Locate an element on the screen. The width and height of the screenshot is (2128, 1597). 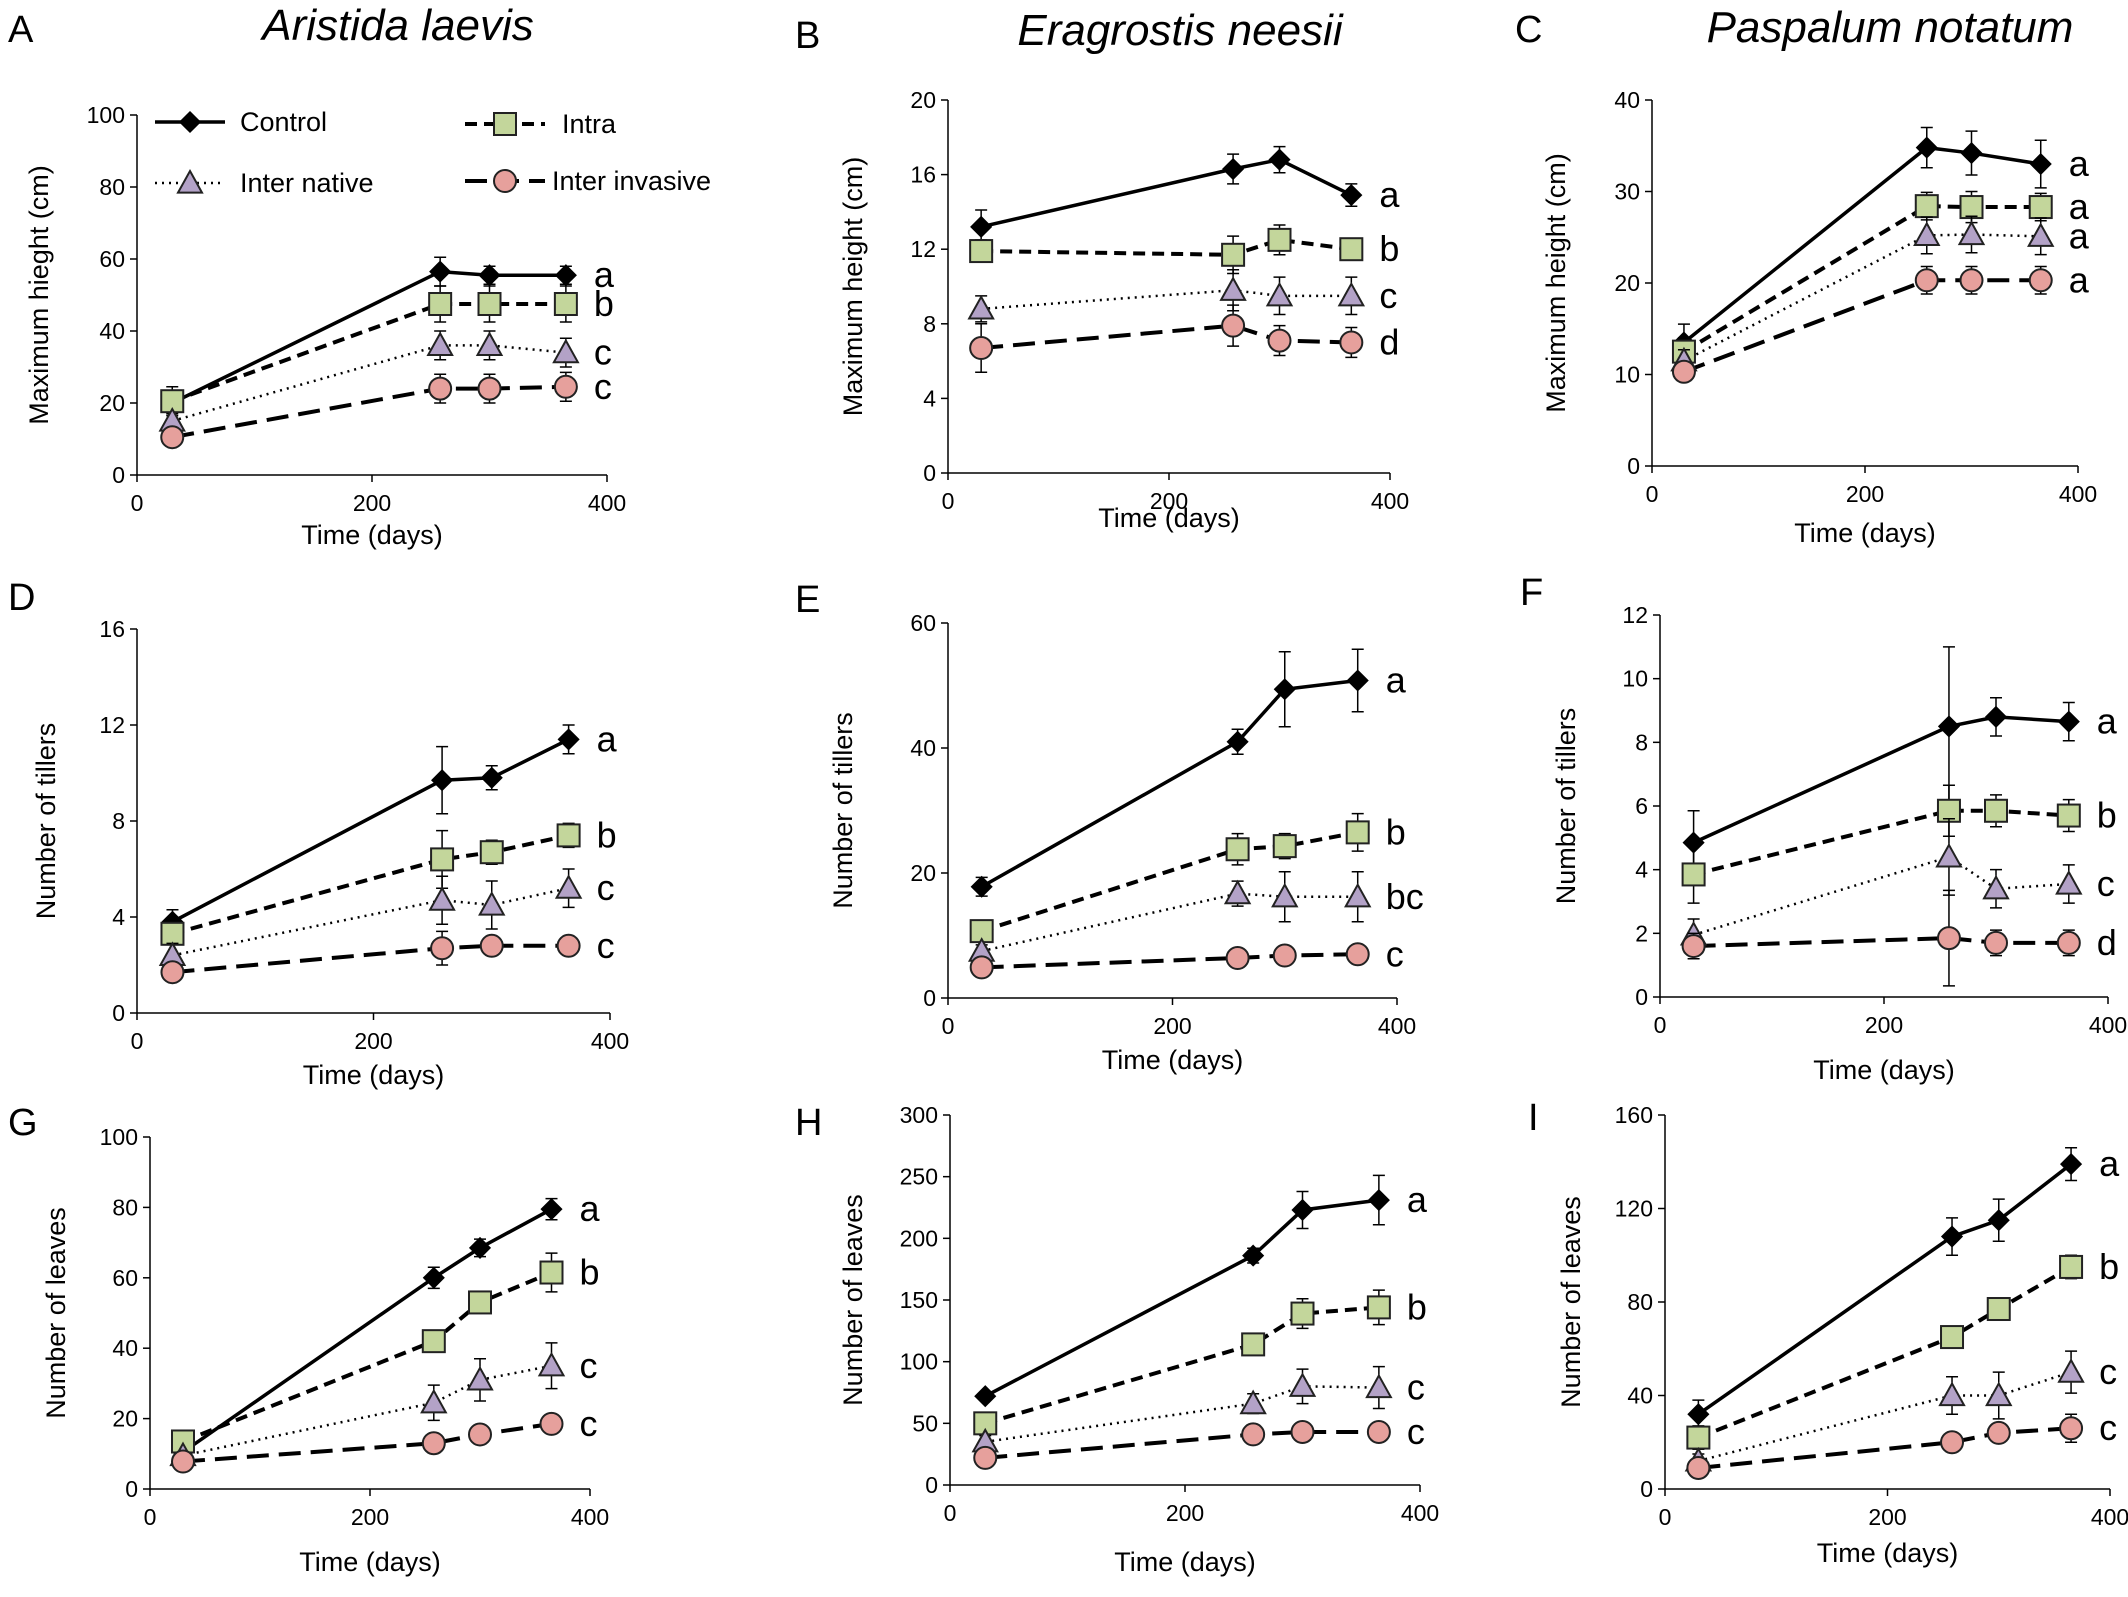
x-tick-label-g-0: 0 is located at coordinates (150, 1517).